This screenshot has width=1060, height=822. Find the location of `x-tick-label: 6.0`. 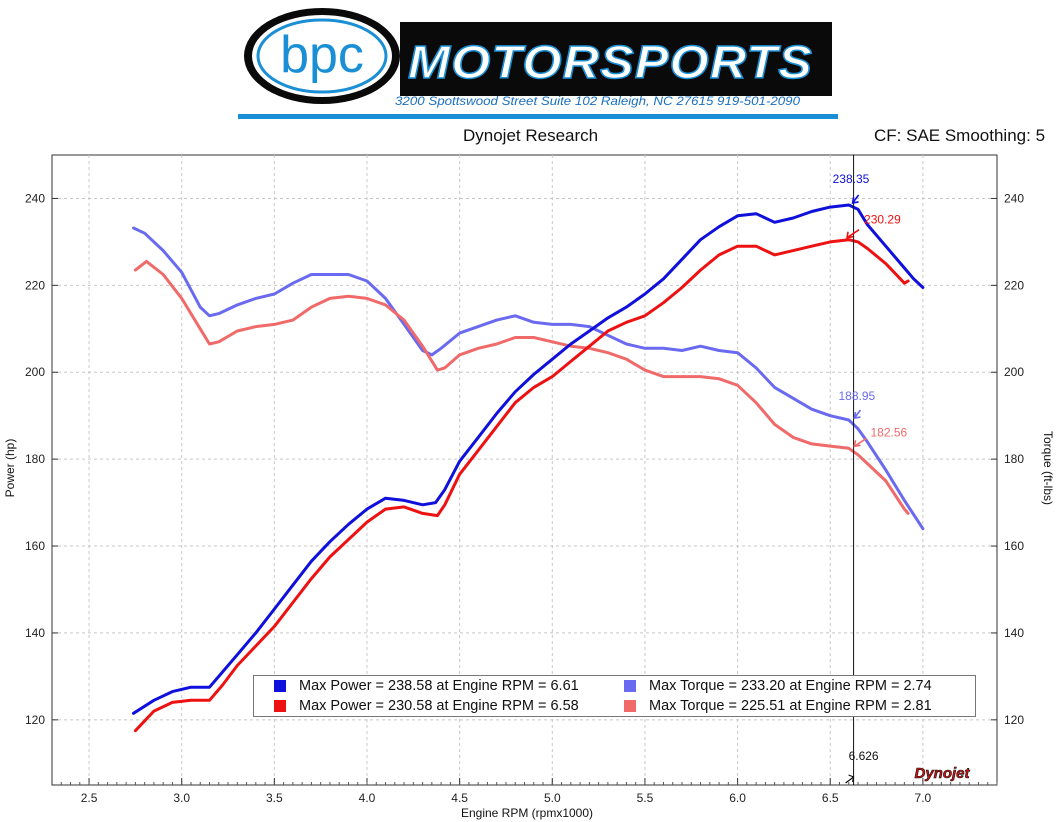

x-tick-label: 6.0 is located at coordinates (737, 798).